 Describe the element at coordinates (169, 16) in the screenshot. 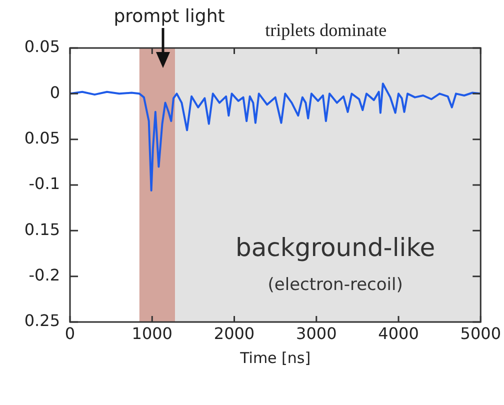

I see `band-label: prompt light` at that location.